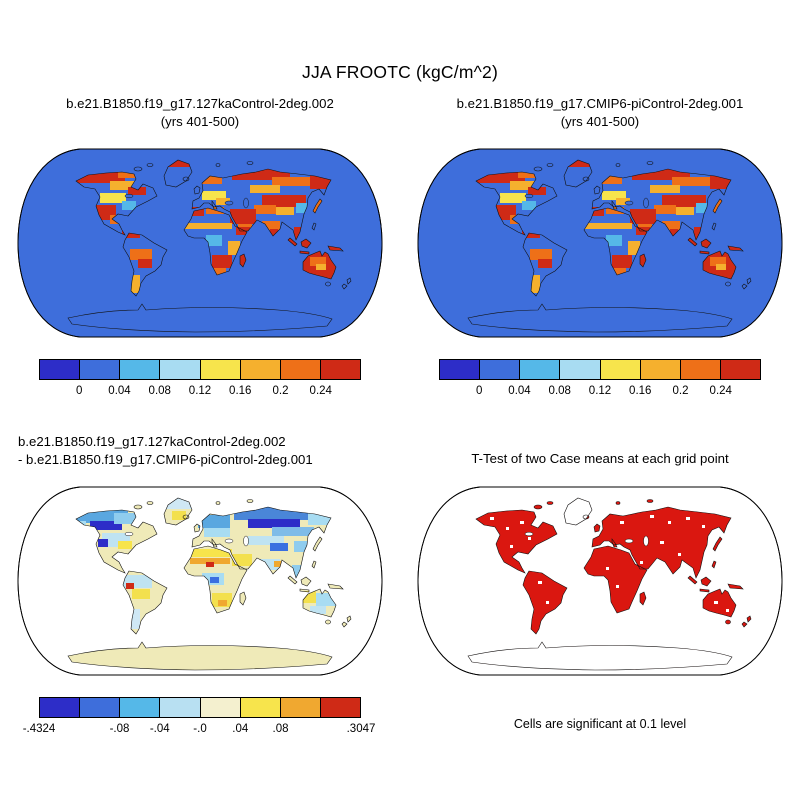  I want to click on world-map-case2, so click(600, 243).